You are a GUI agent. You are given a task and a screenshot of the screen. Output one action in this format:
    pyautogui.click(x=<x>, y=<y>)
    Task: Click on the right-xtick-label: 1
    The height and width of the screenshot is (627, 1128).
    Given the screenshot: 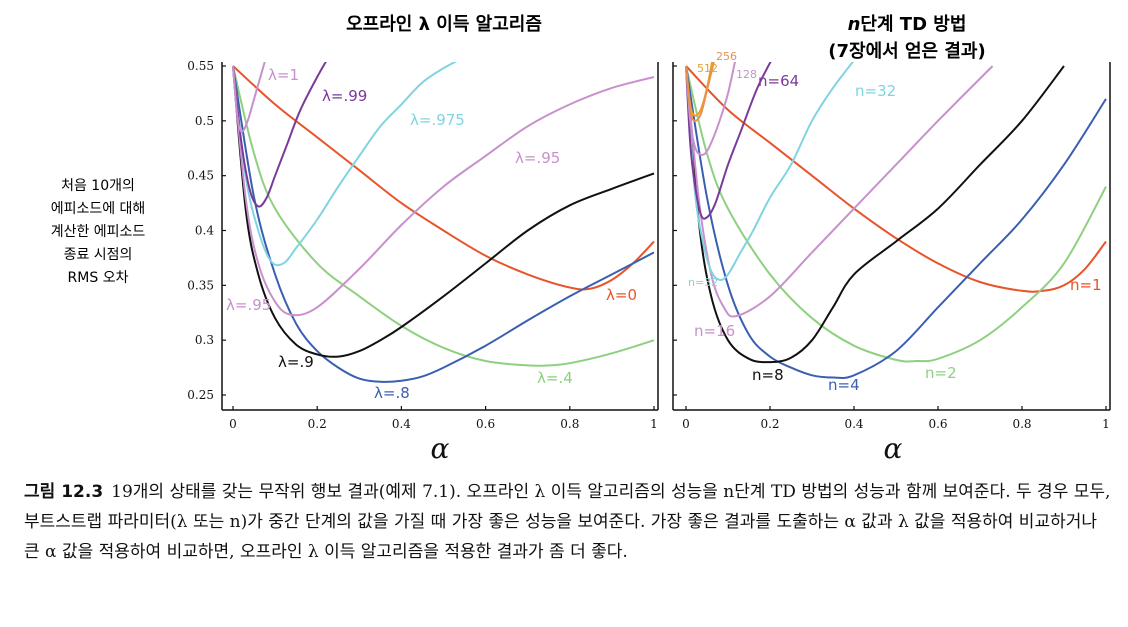 What is the action you would take?
    pyautogui.click(x=1106, y=424)
    